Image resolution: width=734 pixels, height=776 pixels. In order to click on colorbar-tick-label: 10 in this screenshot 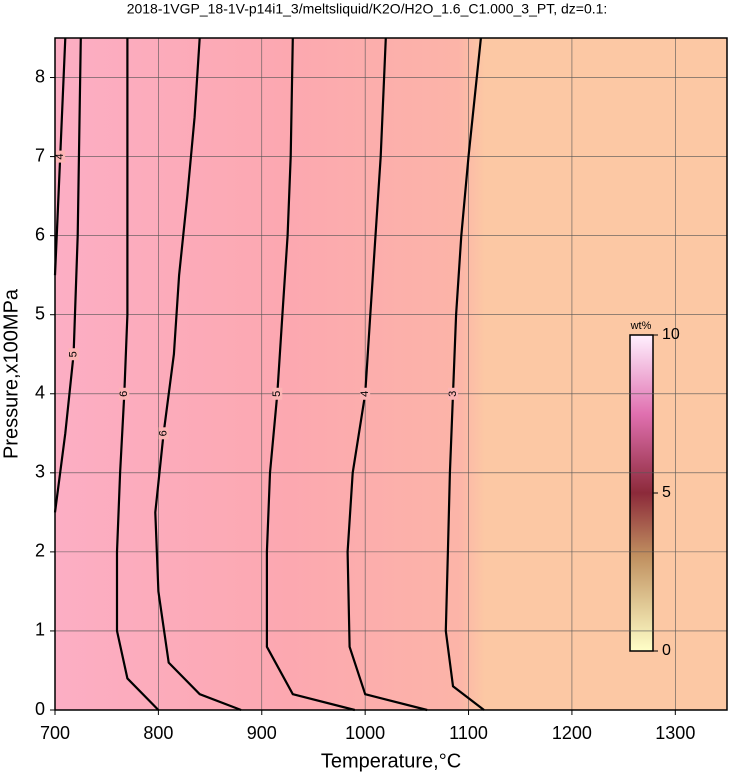, I will do `click(671, 334)`.